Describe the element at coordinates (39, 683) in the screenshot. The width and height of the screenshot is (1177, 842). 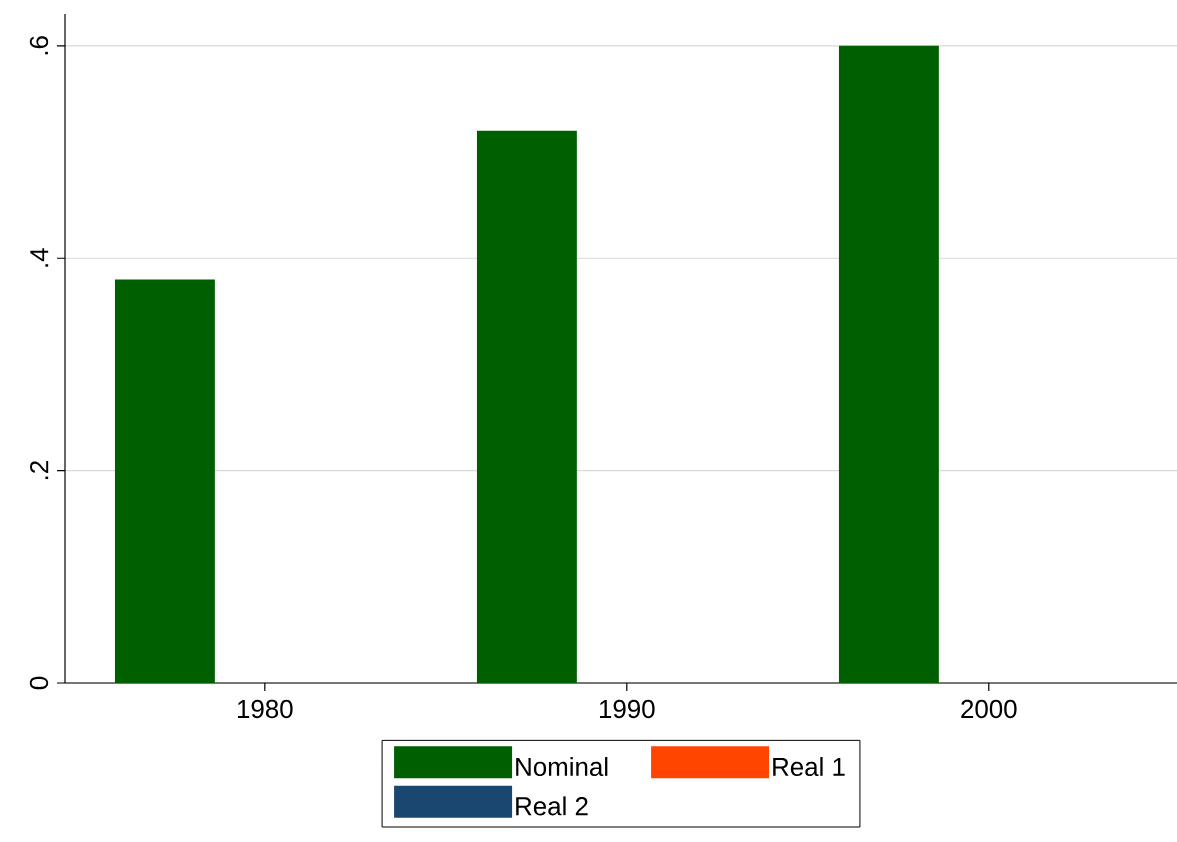
I see `y-tick-label: 0` at that location.